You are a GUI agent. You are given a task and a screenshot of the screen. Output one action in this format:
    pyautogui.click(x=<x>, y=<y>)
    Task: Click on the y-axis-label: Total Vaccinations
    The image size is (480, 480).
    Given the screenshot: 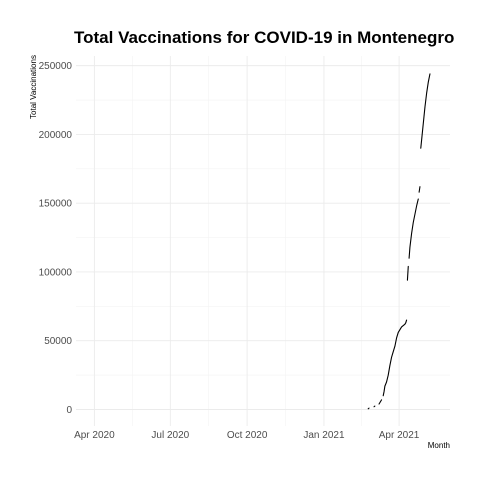 What is the action you would take?
    pyautogui.click(x=33, y=87)
    